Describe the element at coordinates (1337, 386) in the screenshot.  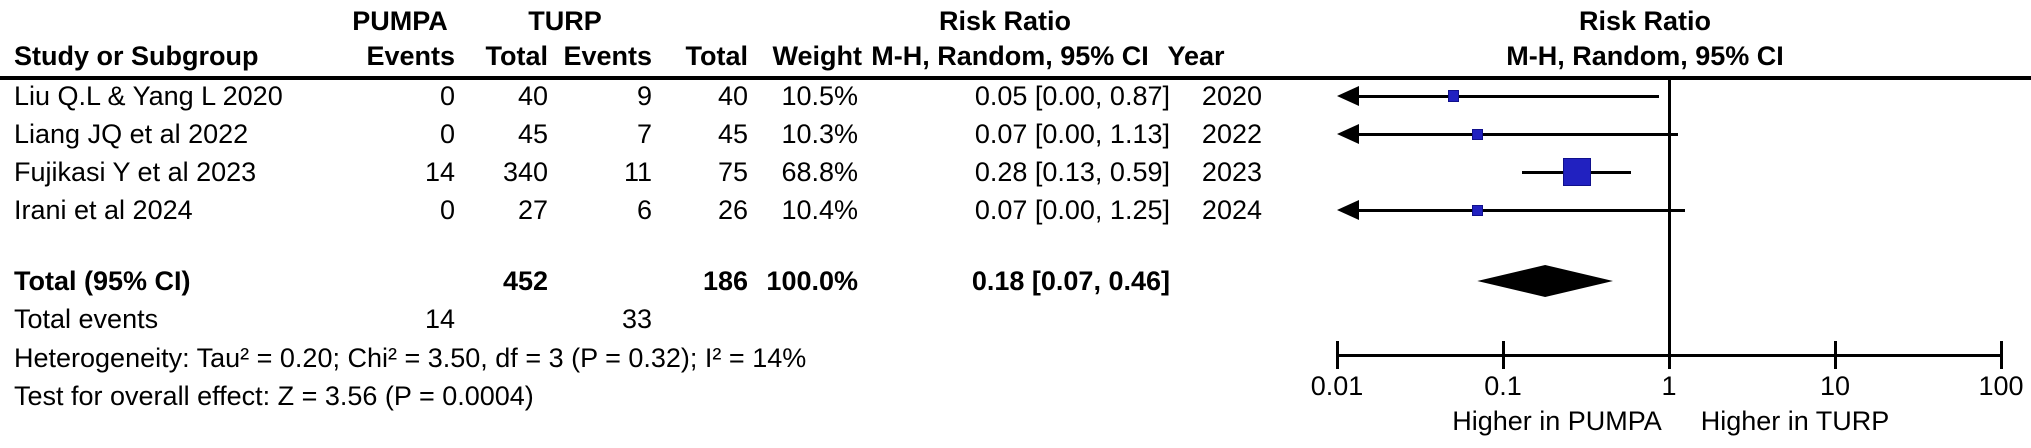
I see `axis-tick-label: 0.01` at that location.